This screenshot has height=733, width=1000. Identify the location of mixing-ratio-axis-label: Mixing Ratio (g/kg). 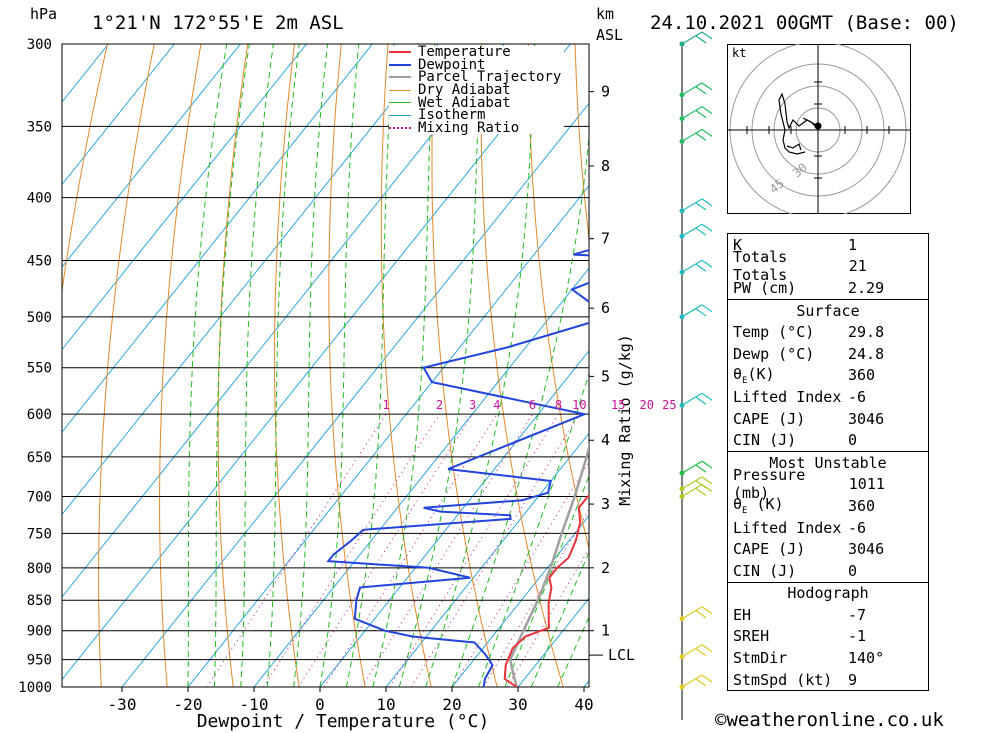
(625, 420).